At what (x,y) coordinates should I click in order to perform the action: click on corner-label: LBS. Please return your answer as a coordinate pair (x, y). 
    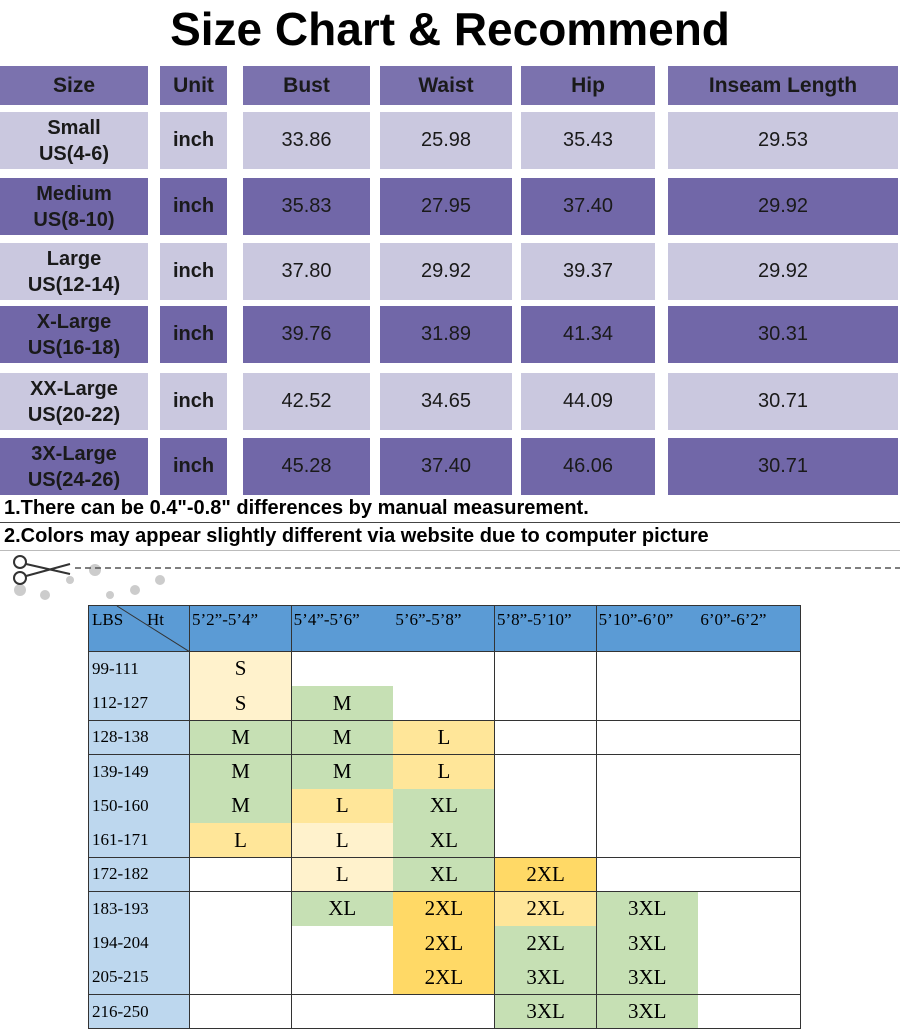
    Looking at the image, I should click on (108, 619).